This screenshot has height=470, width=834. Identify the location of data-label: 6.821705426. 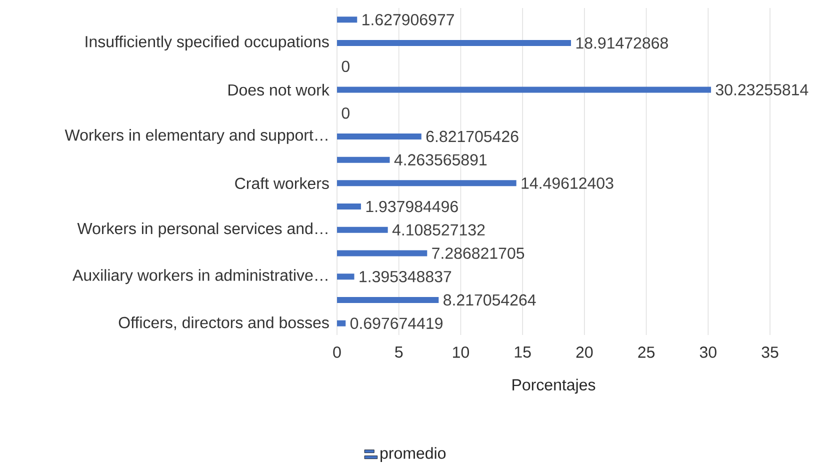
(472, 136).